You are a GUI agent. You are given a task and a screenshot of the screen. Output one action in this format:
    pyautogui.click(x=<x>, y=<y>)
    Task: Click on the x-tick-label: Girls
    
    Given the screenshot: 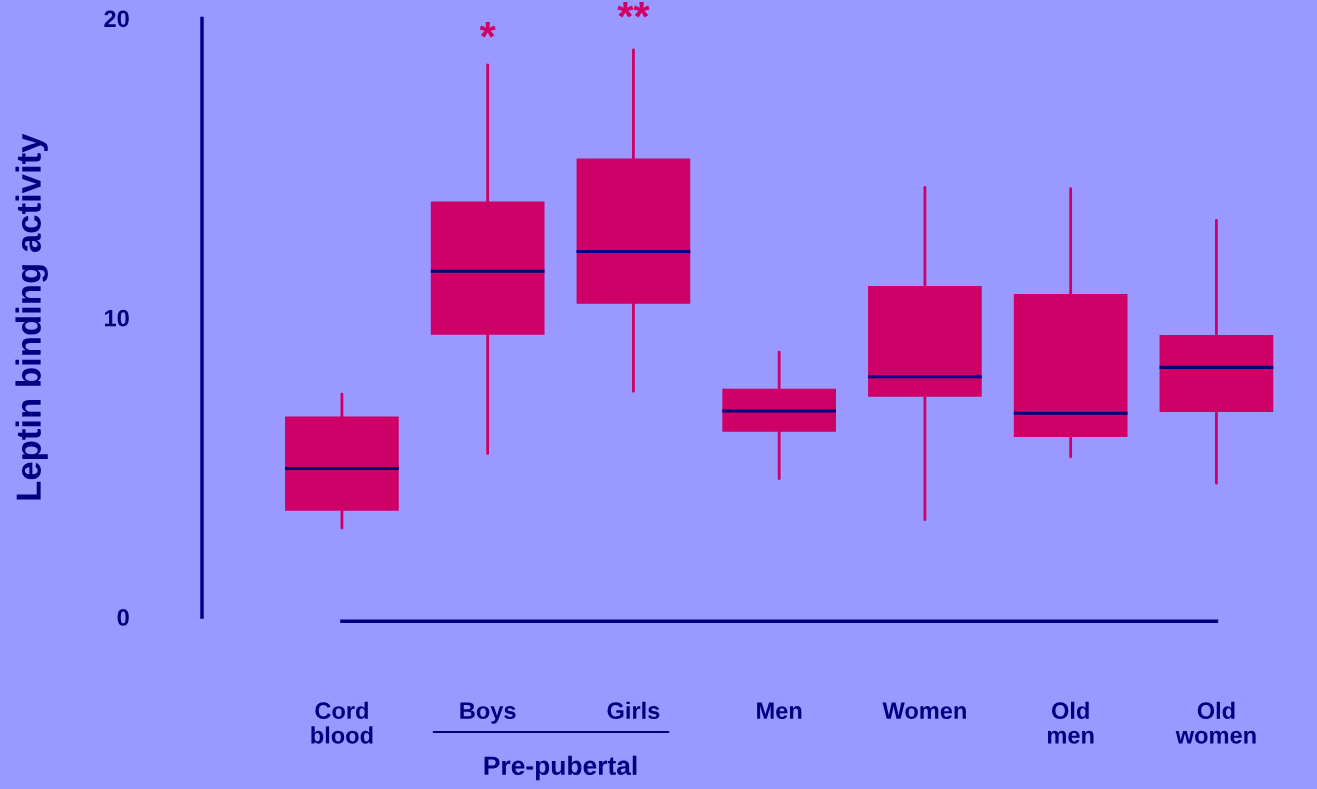 What is the action you would take?
    pyautogui.click(x=633, y=710)
    